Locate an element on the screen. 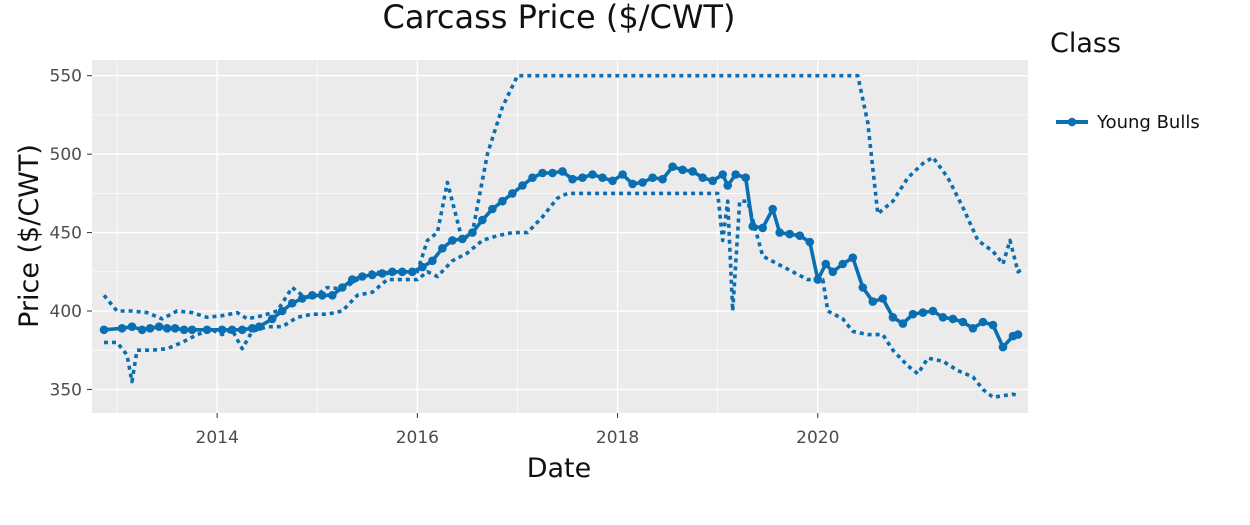 The image size is (1250, 525). y-tick-label: 450 is located at coordinates (66, 234).